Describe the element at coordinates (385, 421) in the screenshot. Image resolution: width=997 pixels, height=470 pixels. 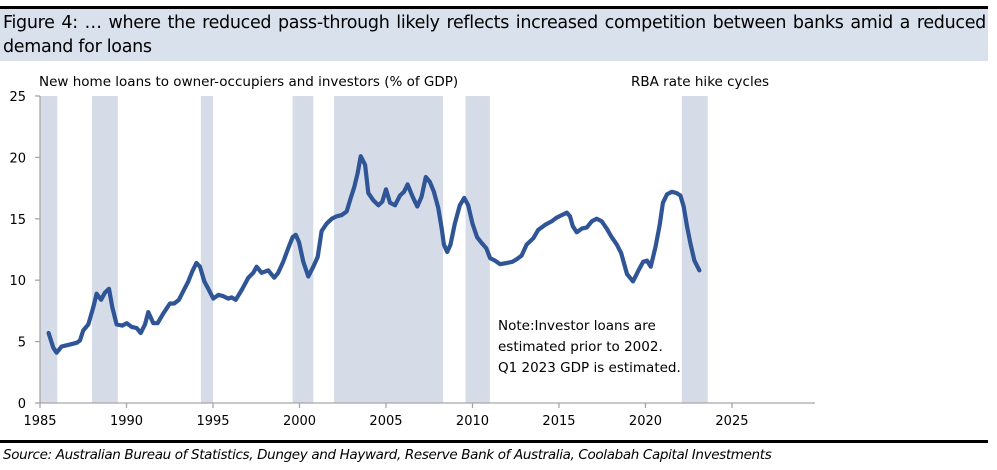
I see `x-tick-label: 2005` at that location.